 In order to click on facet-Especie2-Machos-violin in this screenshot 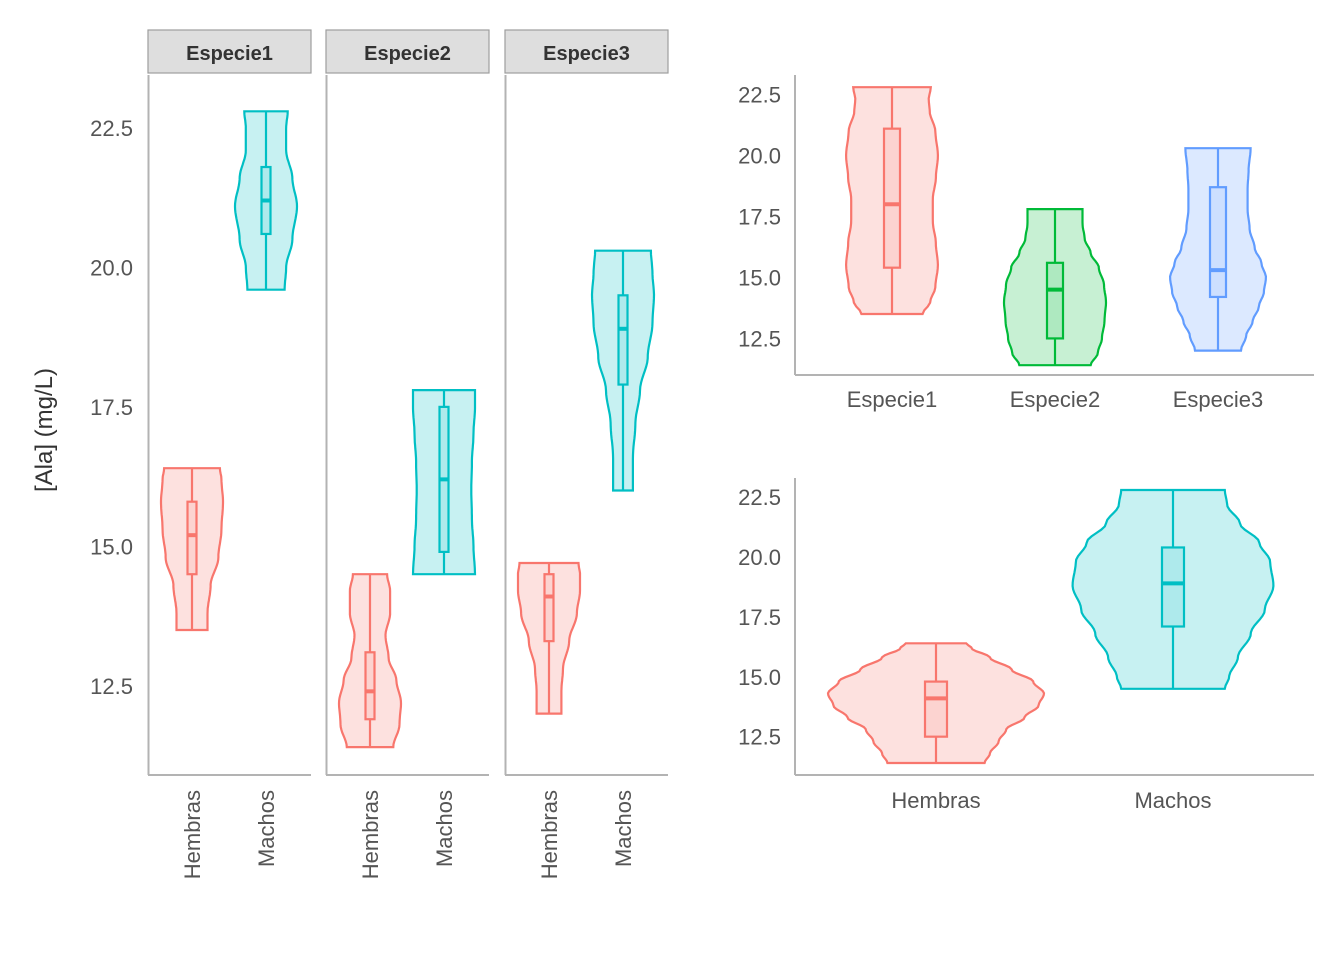, I will do `click(444, 482)`.